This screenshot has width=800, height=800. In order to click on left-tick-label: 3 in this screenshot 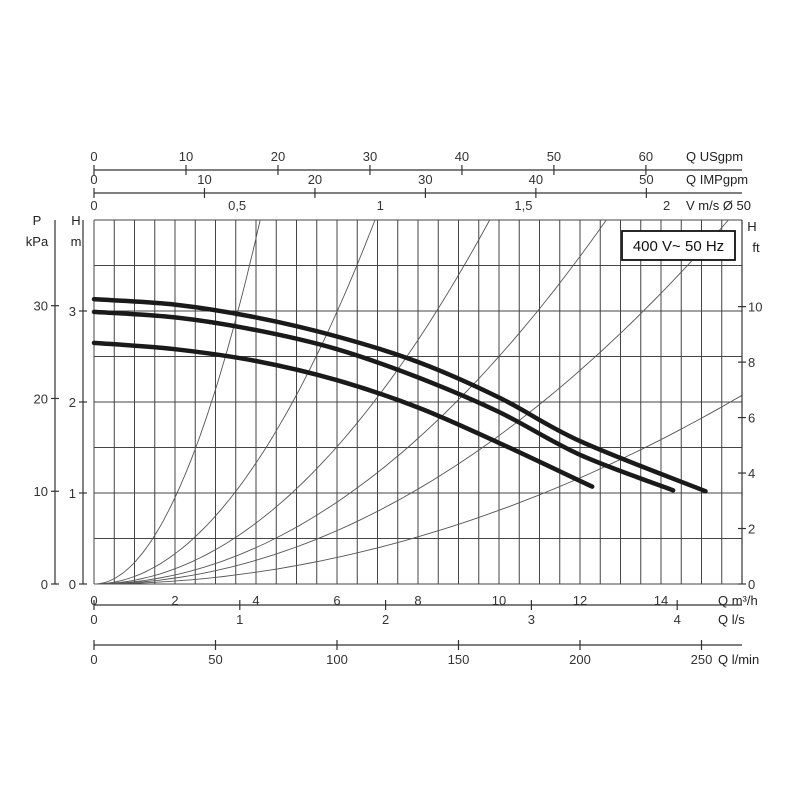, I will do `click(72, 311)`.